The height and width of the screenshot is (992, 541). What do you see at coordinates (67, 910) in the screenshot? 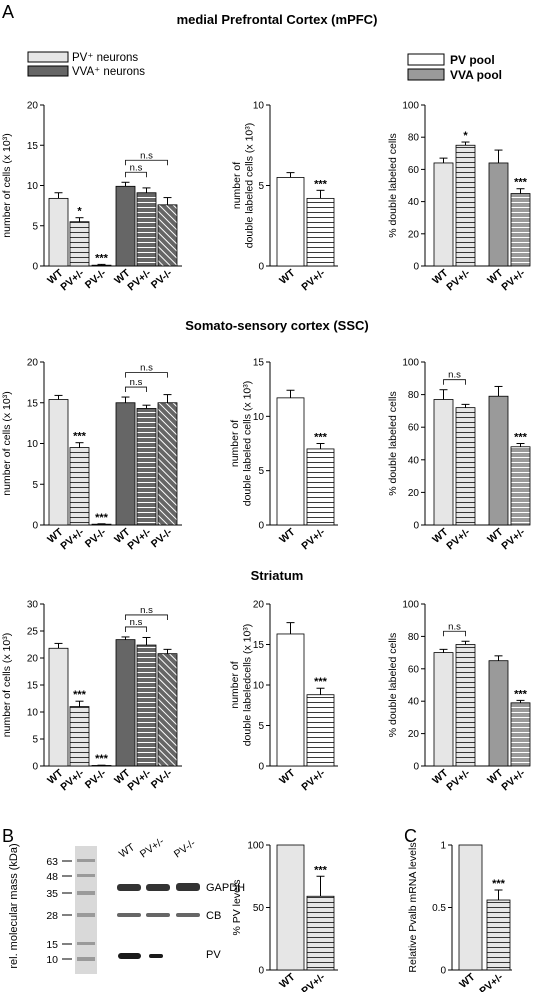
I see `marker-ticks` at bounding box center [67, 910].